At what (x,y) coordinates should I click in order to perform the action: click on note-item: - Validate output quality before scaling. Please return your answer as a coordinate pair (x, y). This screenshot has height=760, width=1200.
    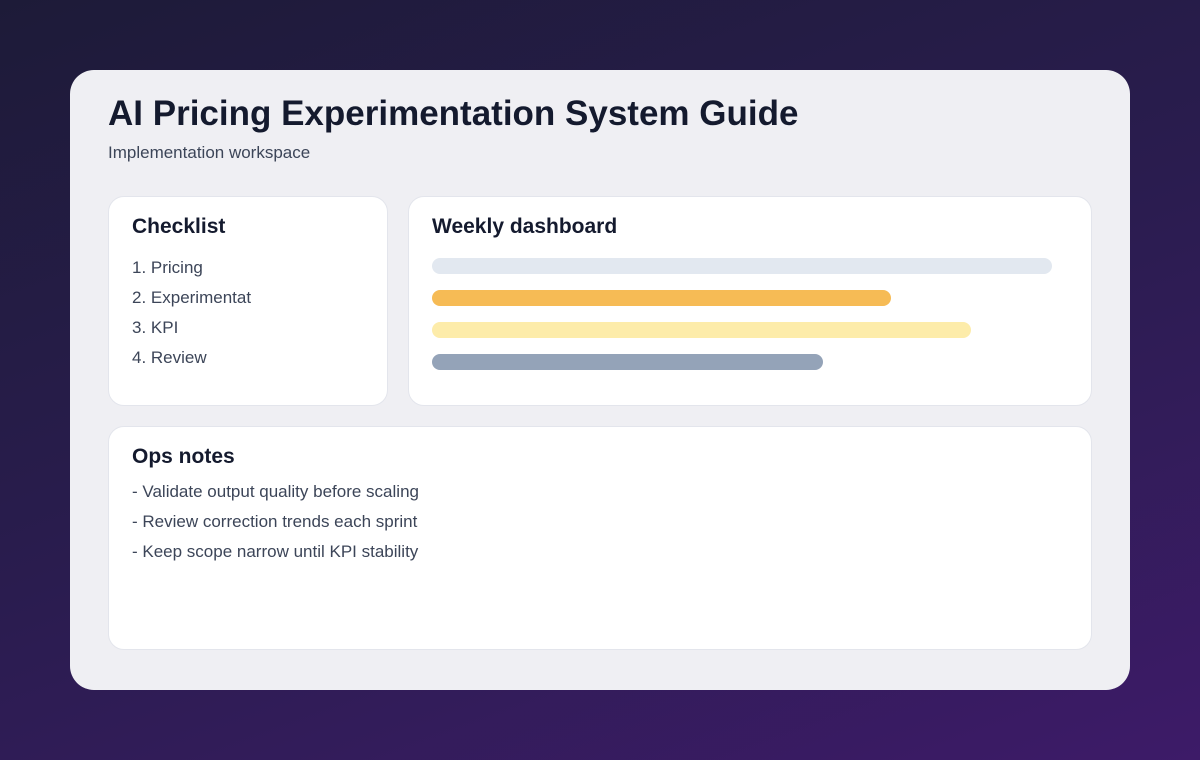
    Looking at the image, I should click on (275, 491).